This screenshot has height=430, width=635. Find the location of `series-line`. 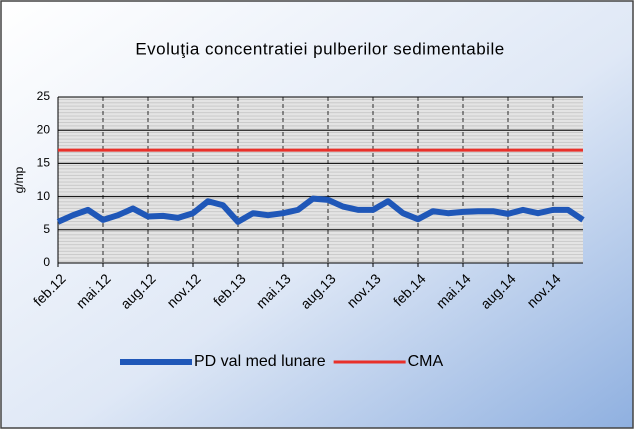

series-line is located at coordinates (320, 210).